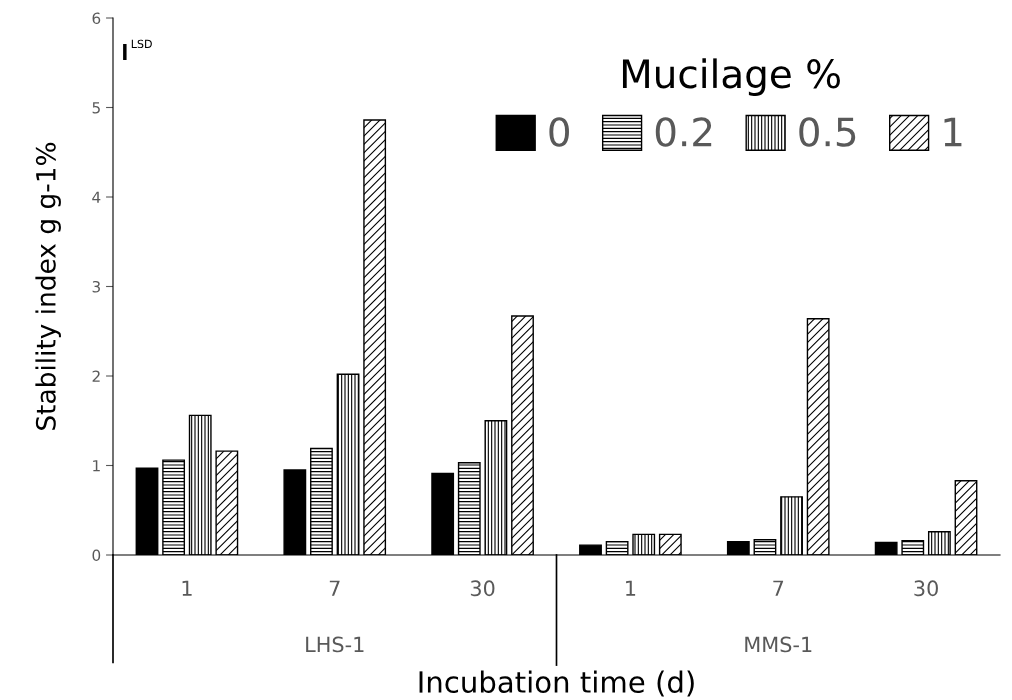  I want to click on y-tick-label: 3, so click(96, 286).